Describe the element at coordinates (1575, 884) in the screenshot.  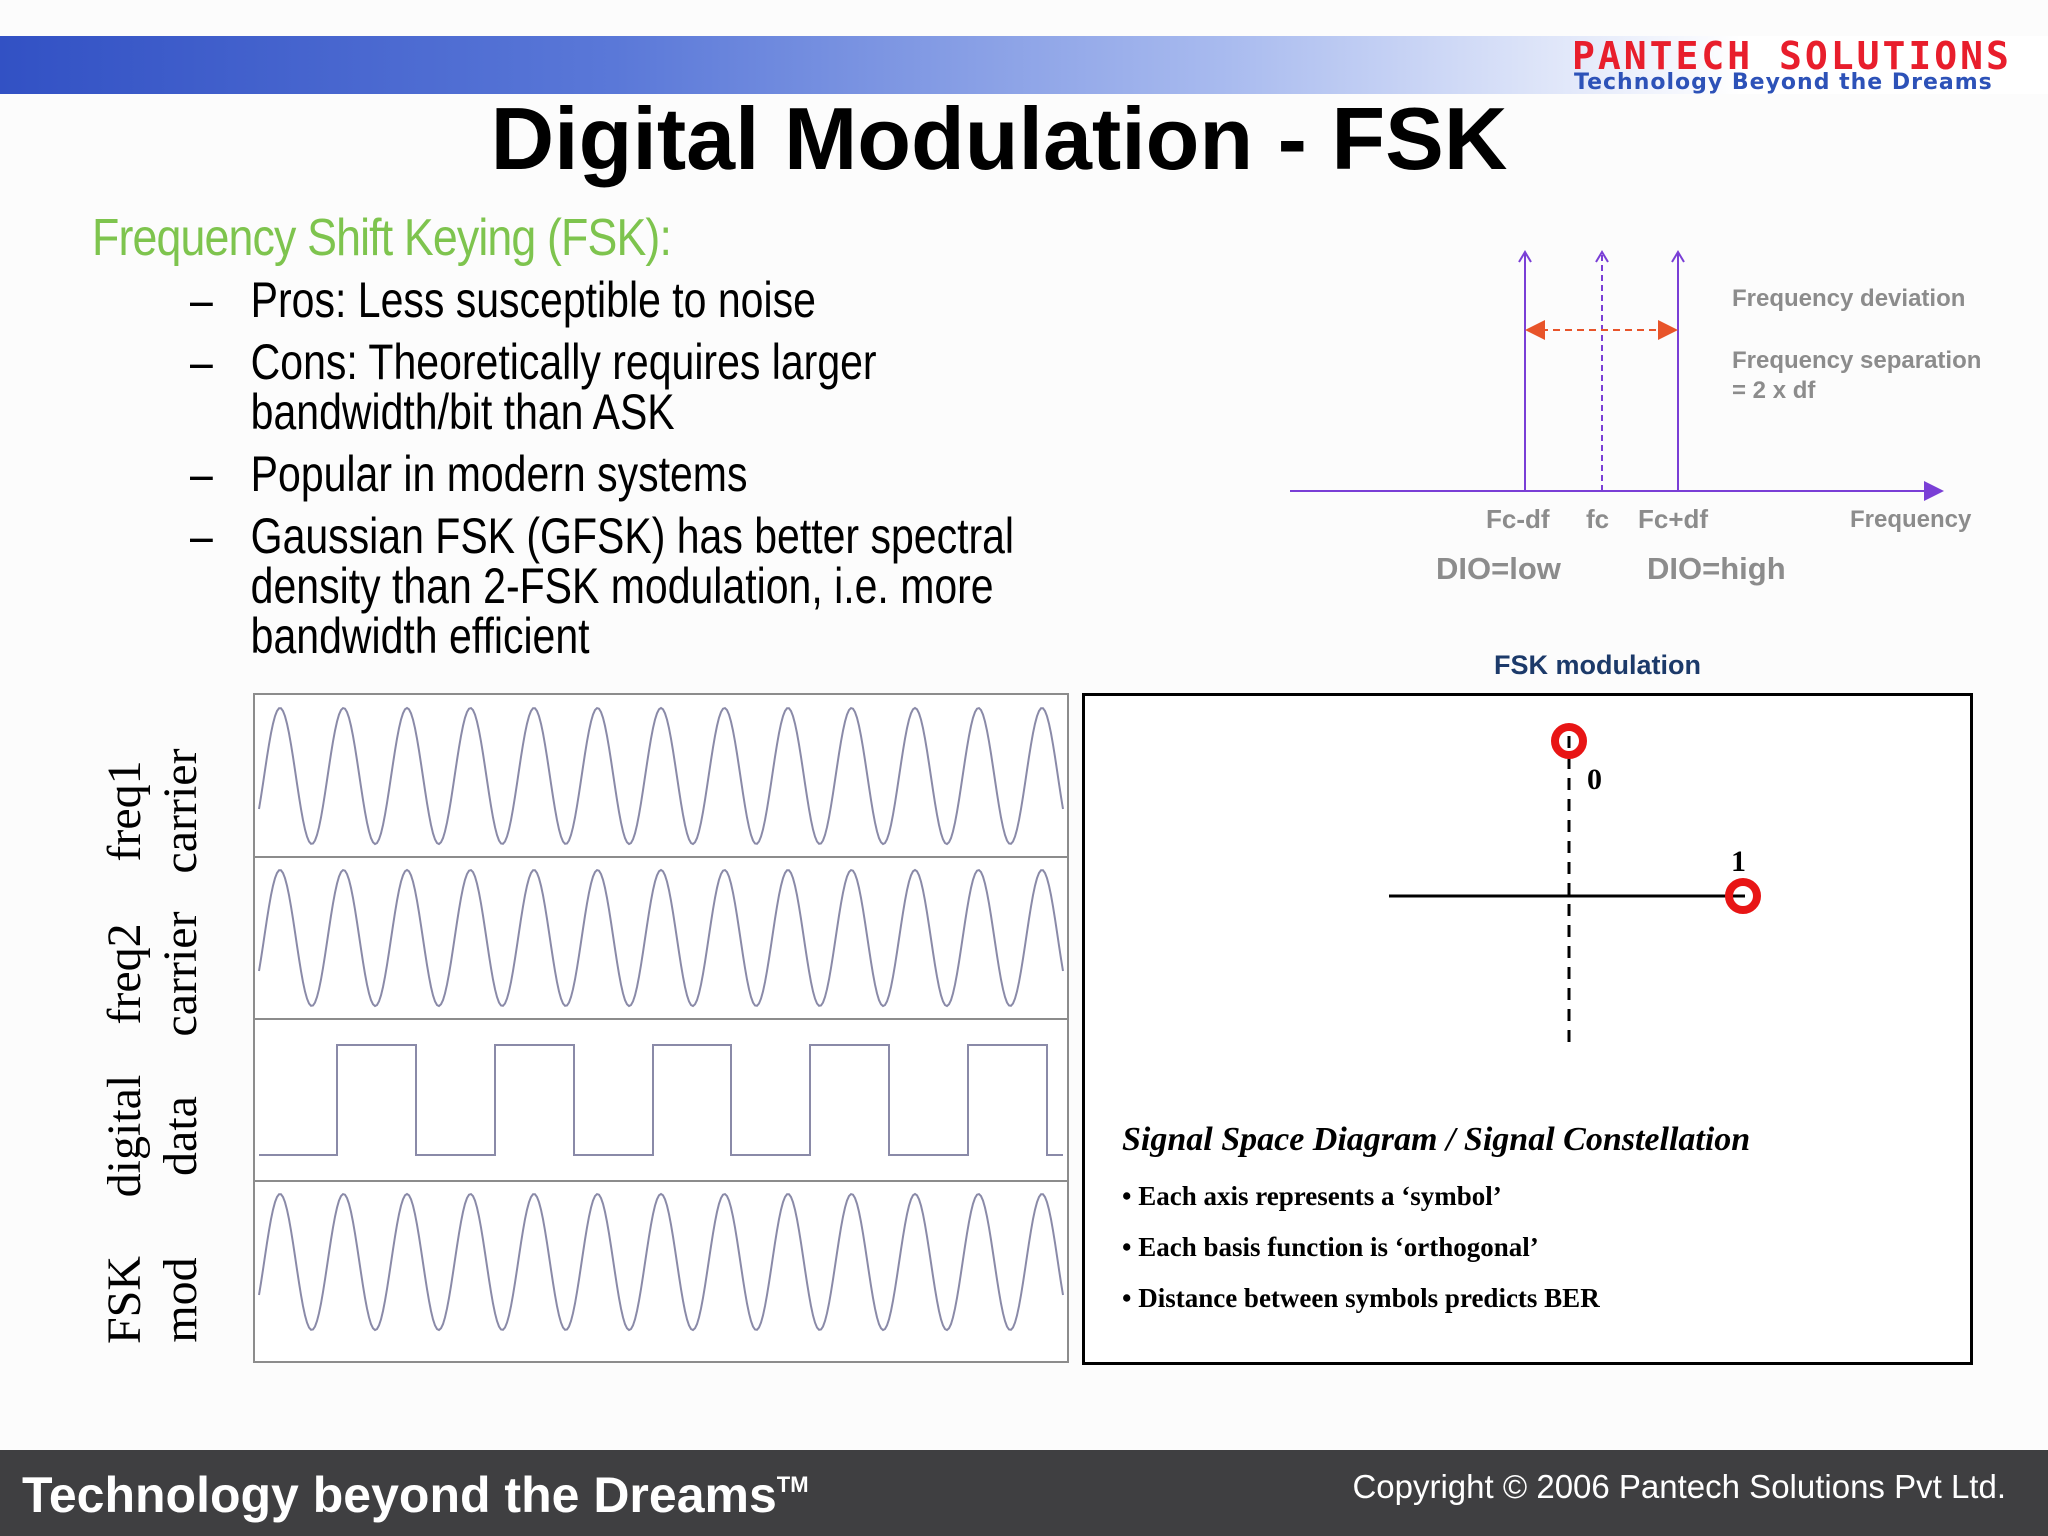
I see `constellation-plot: 0 1` at that location.